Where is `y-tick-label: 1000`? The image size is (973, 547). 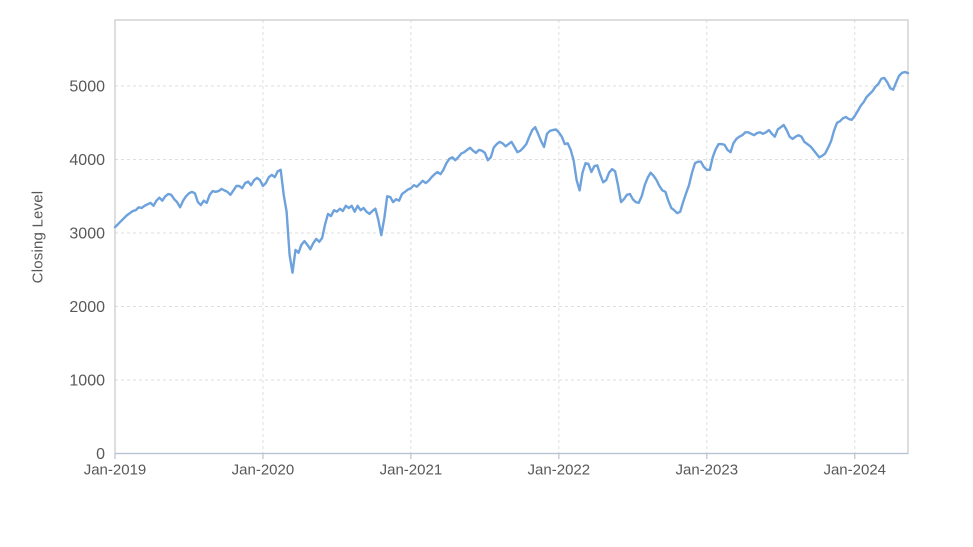
y-tick-label: 1000 is located at coordinates (87, 381).